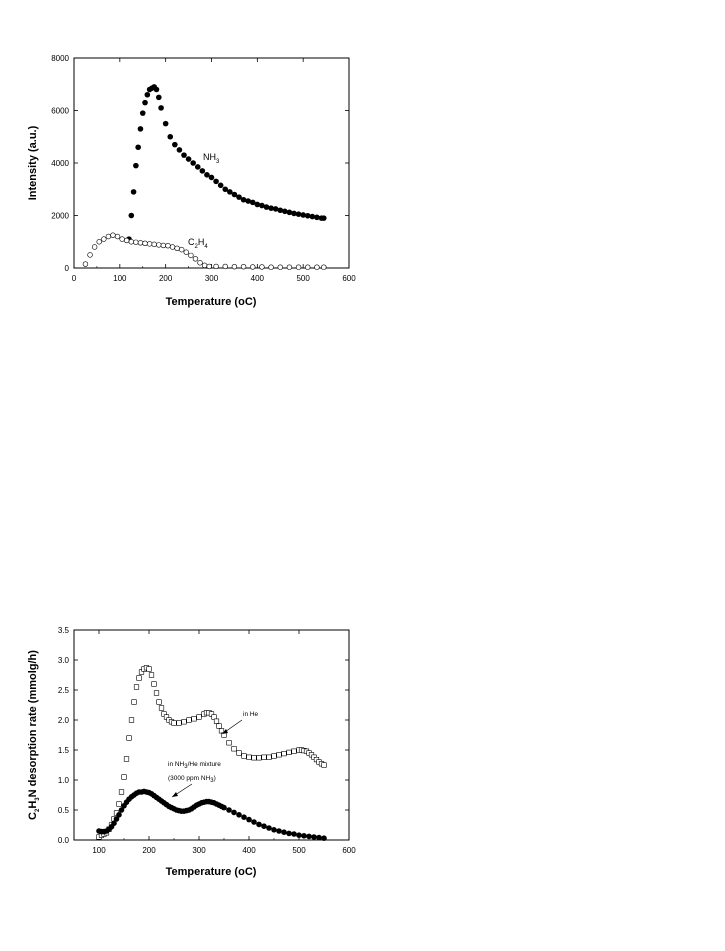  I want to click on series-label-nh3: NH3, so click(211, 158).